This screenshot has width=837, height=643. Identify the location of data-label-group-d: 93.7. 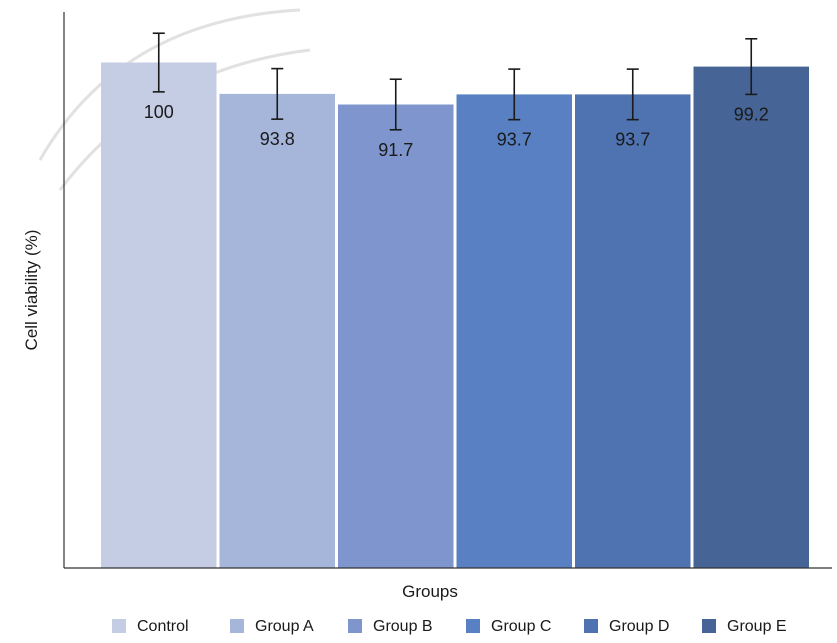
(632, 140).